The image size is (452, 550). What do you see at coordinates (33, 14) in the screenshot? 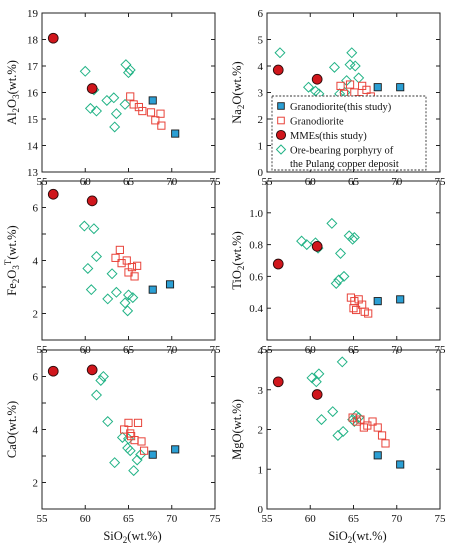
I see `y-tick-label: 19` at bounding box center [33, 14].